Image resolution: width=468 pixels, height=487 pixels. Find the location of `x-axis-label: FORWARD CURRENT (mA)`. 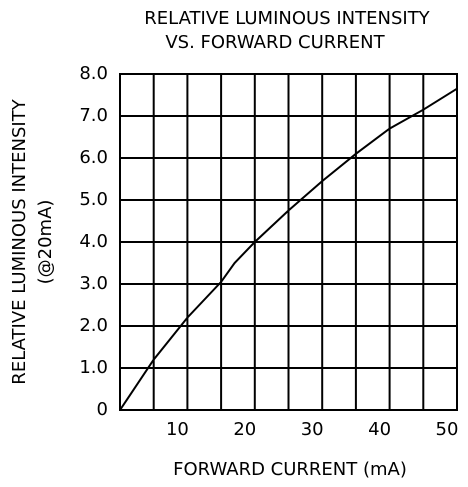

x-axis-label: FORWARD CURRENT (mA) is located at coordinates (290, 469).